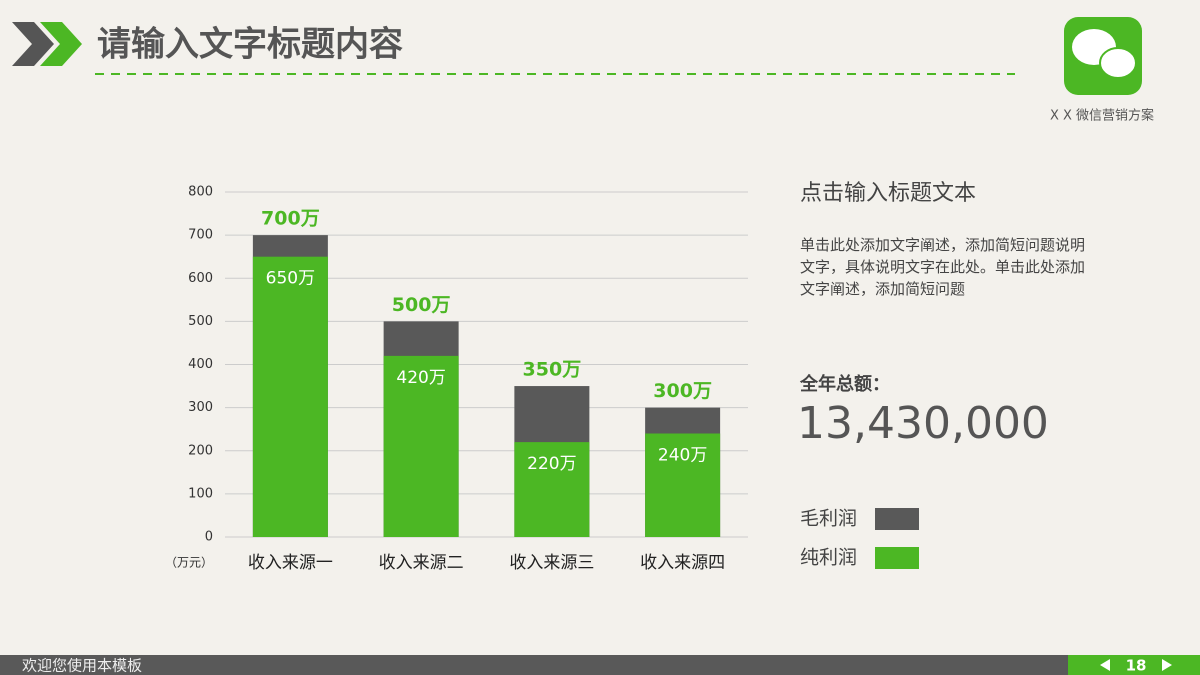 The image size is (1200, 675). Describe the element at coordinates (189, 563) in the screenshot. I see `unit-label: （万元）` at that location.